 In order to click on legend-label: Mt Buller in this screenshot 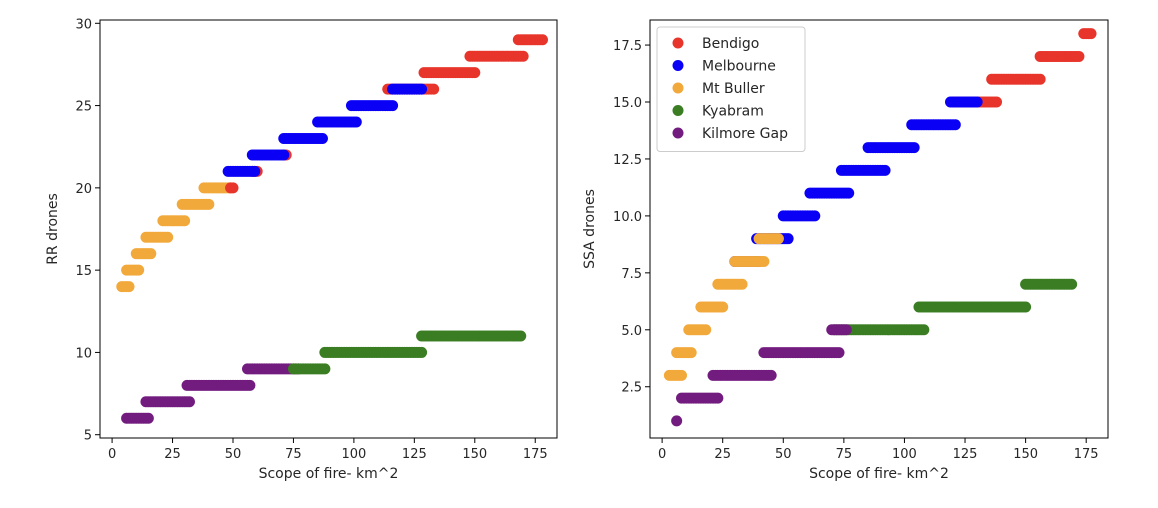, I will do `click(733, 89)`.